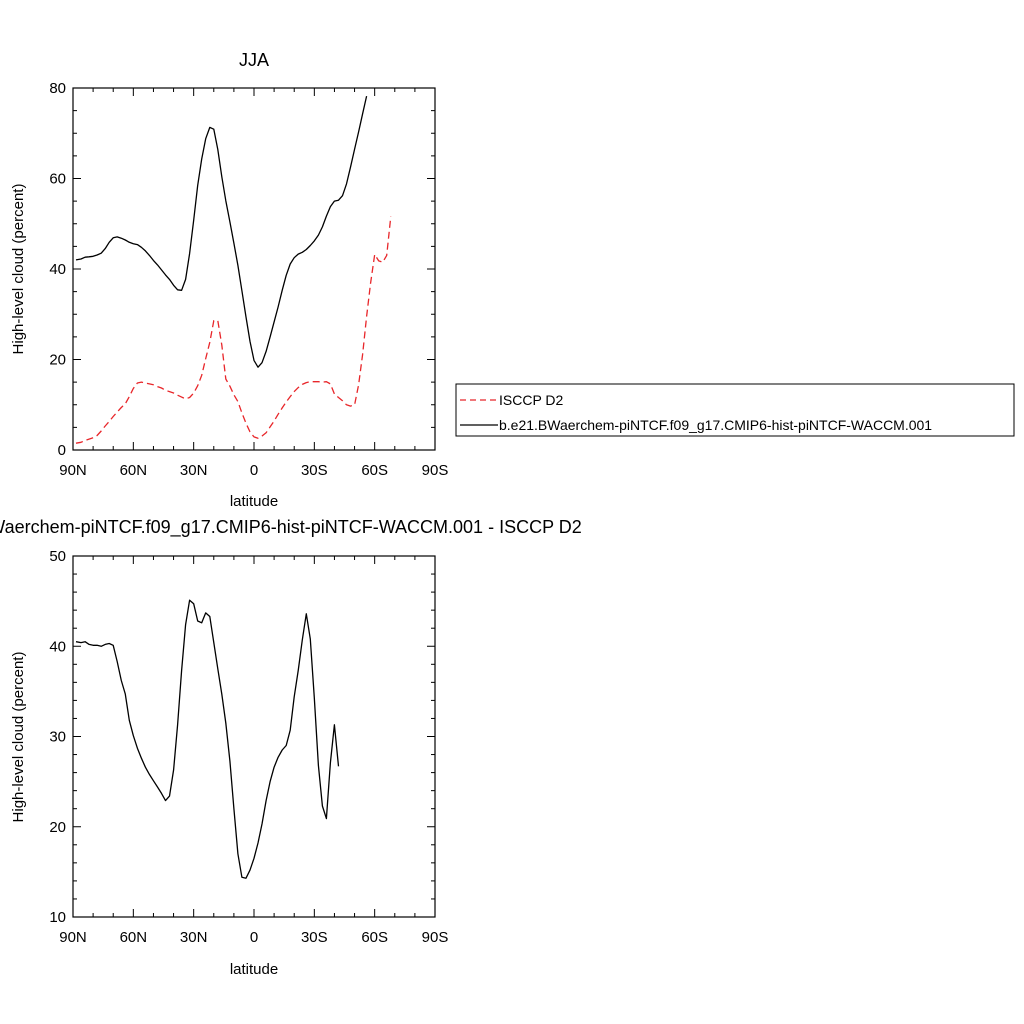 This screenshot has height=1024, width=1024. What do you see at coordinates (531, 400) in the screenshot?
I see `legend-label-isccp: ISCCP D2` at bounding box center [531, 400].